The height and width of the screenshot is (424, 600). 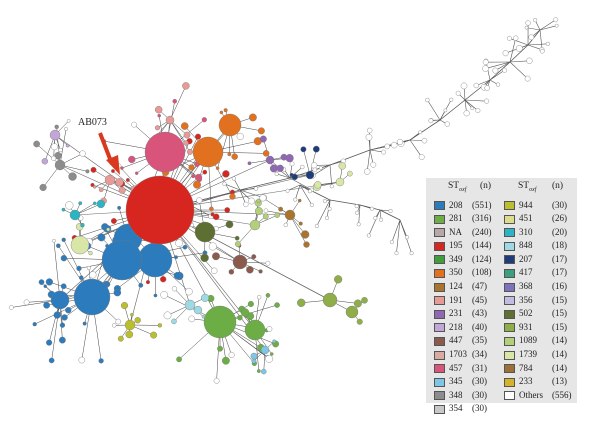 I want to click on legend-count: (316), so click(x=482, y=218).